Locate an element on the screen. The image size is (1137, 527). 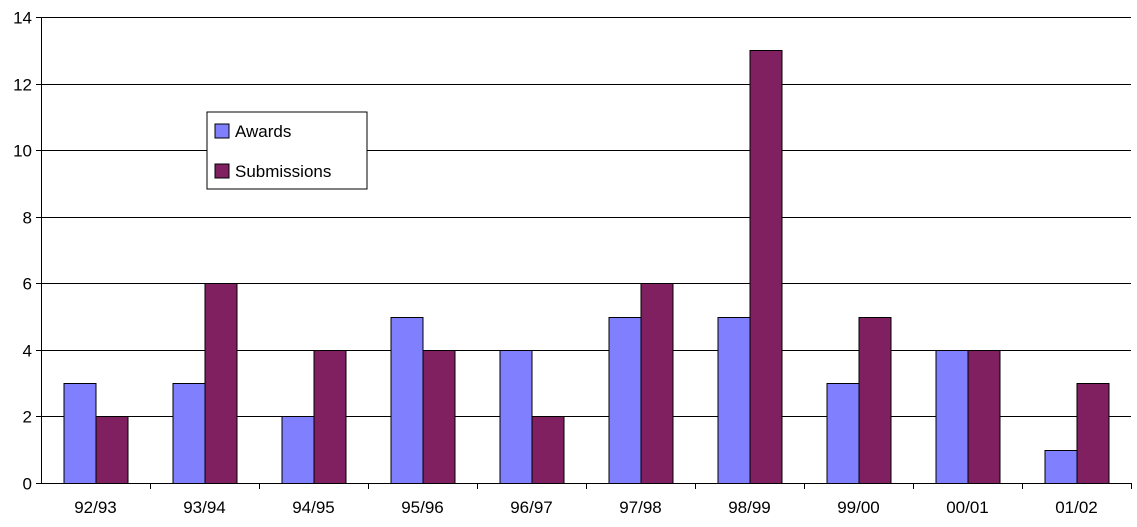
y-tick-label: 10 is located at coordinates (22, 151).